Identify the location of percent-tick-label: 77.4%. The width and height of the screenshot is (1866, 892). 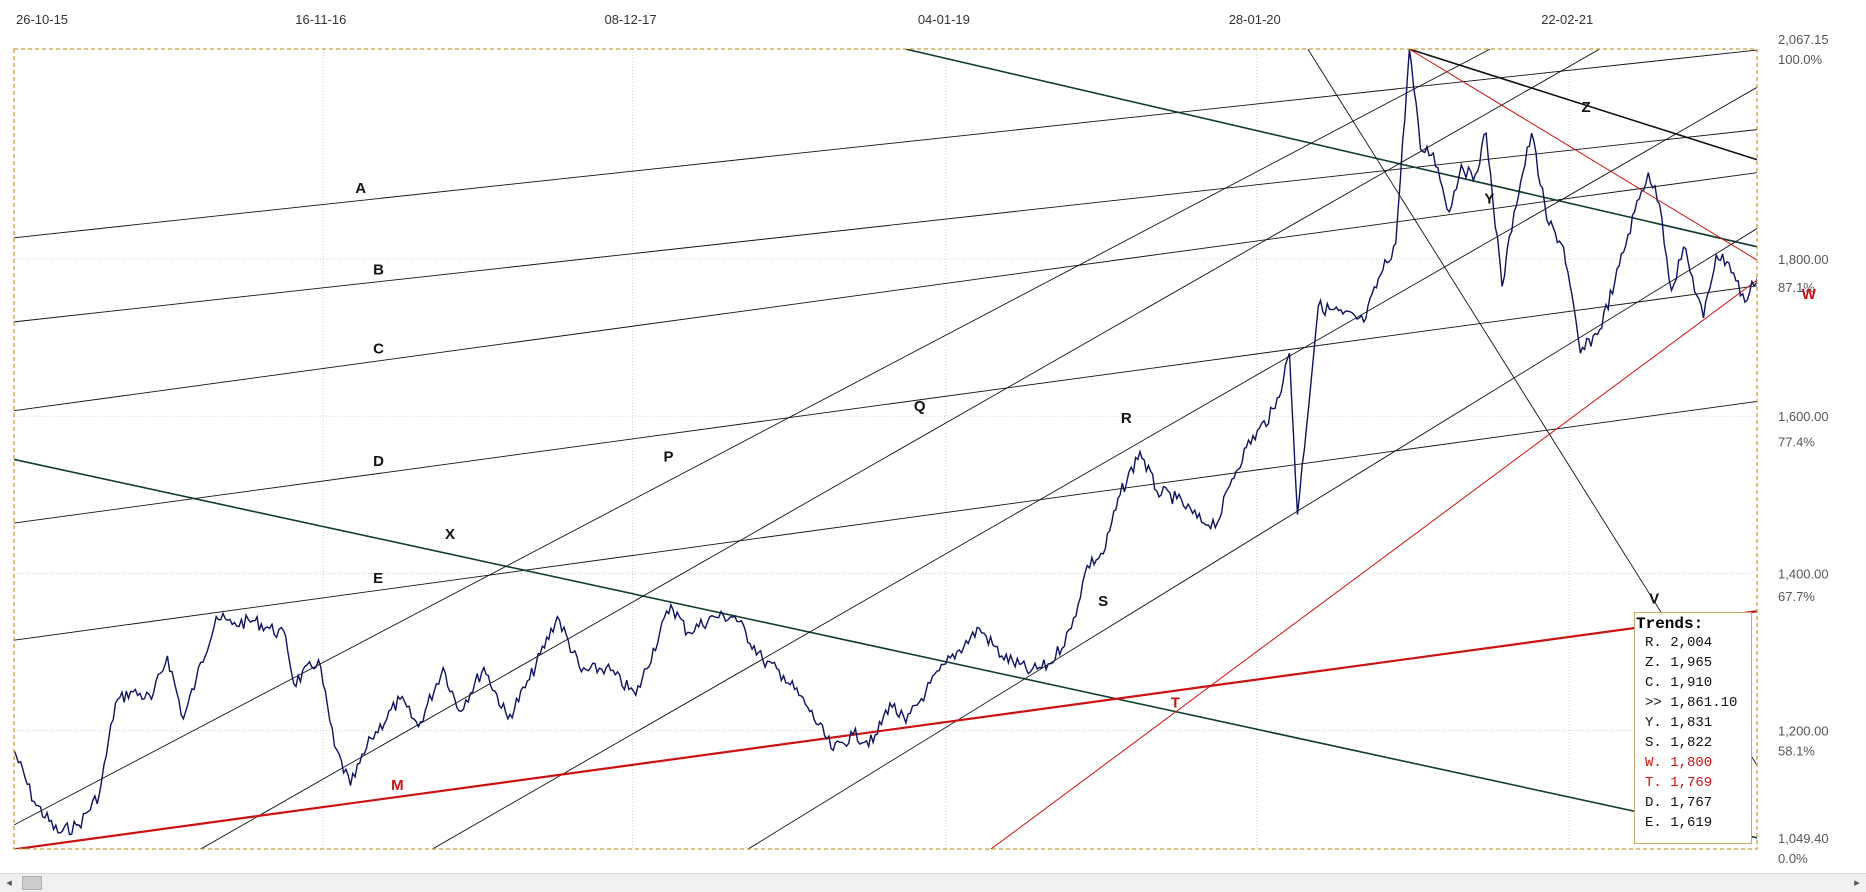
(1796, 442).